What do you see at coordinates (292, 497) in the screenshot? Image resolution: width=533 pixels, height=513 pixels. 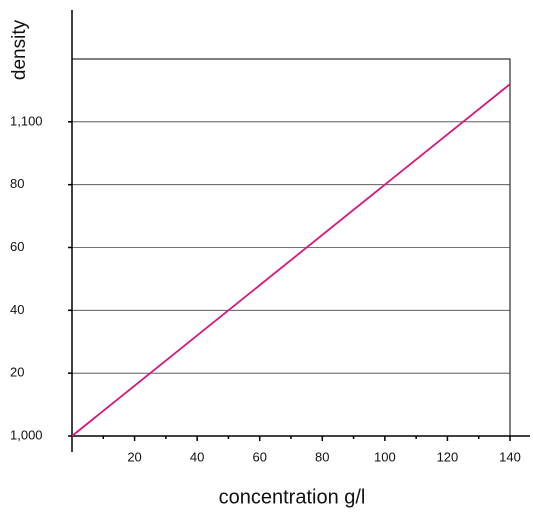 I see `x-axis-label: concentration g/l` at bounding box center [292, 497].